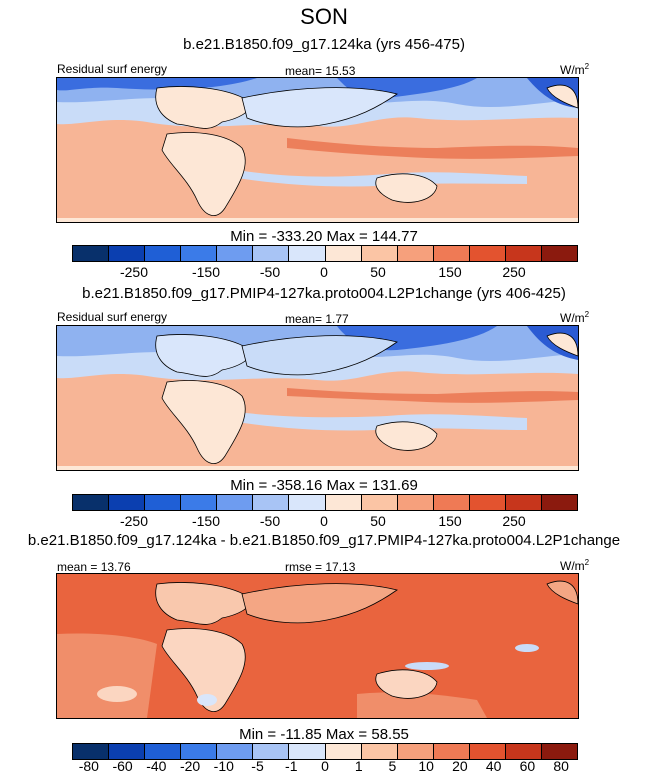  I want to click on colorbar-tick: -80, so click(88, 766).